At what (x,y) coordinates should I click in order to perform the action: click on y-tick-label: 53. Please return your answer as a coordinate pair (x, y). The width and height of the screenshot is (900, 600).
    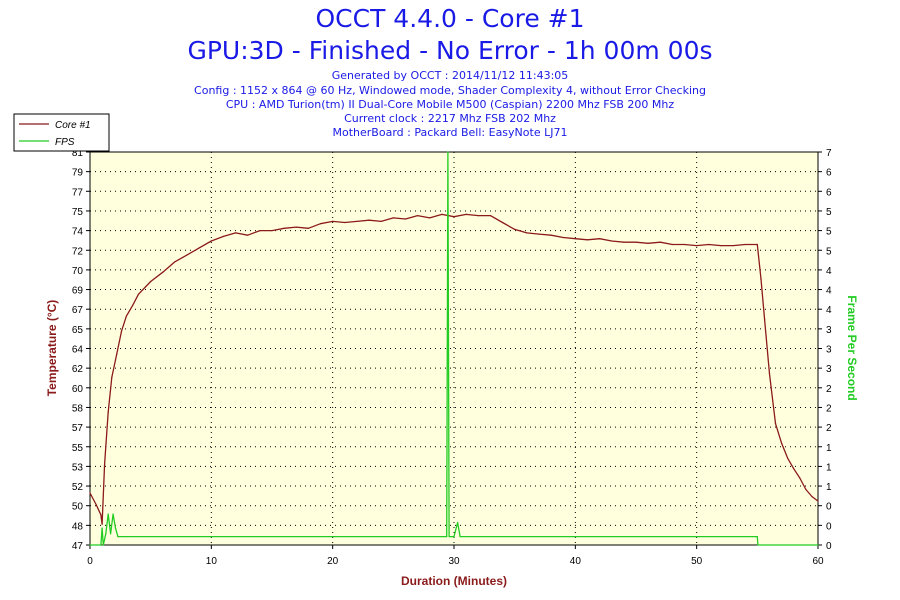
    Looking at the image, I should click on (78, 467).